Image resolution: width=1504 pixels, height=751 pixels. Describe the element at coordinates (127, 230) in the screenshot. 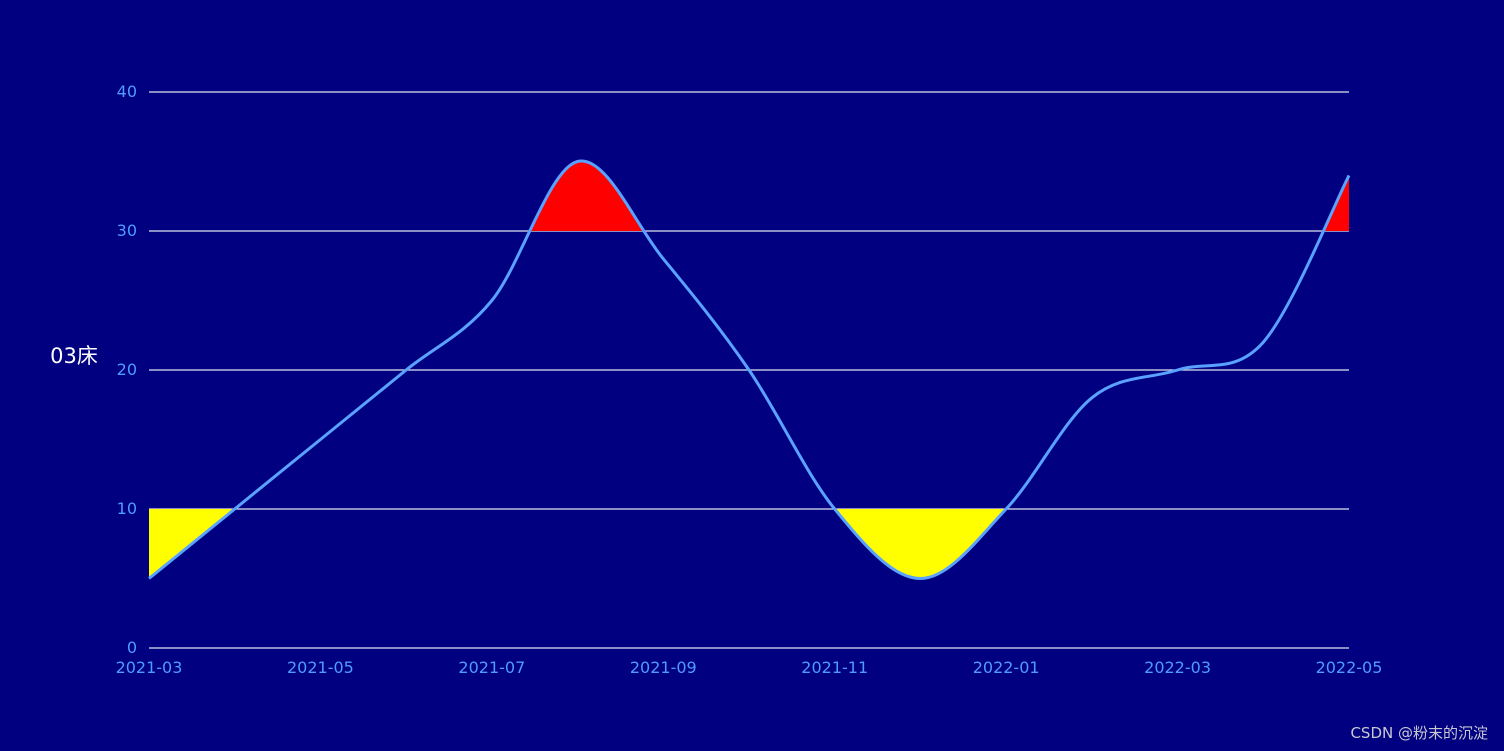

I see `y-tick-label: 30` at that location.